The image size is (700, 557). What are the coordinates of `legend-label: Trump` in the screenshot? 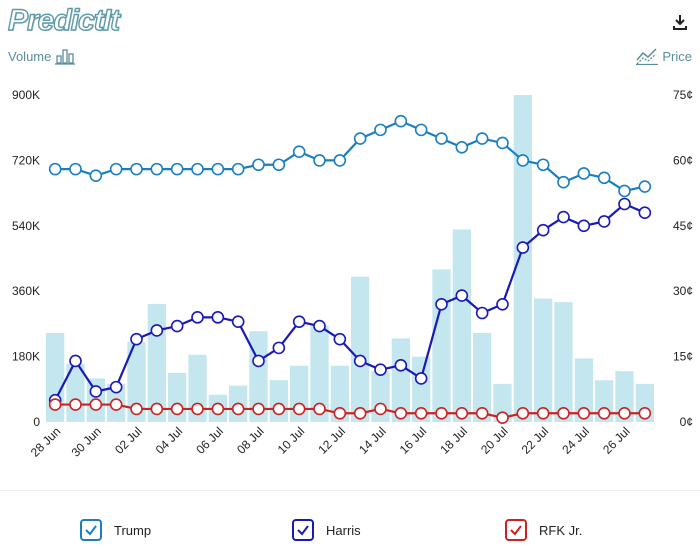 It's located at (133, 530).